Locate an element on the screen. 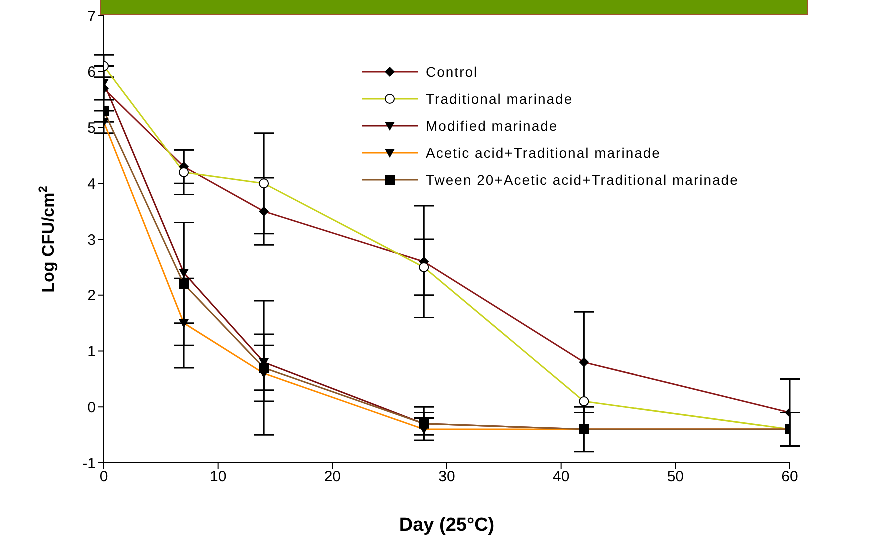 The height and width of the screenshot is (551, 882). y-tick-label: 0 is located at coordinates (92, 407).